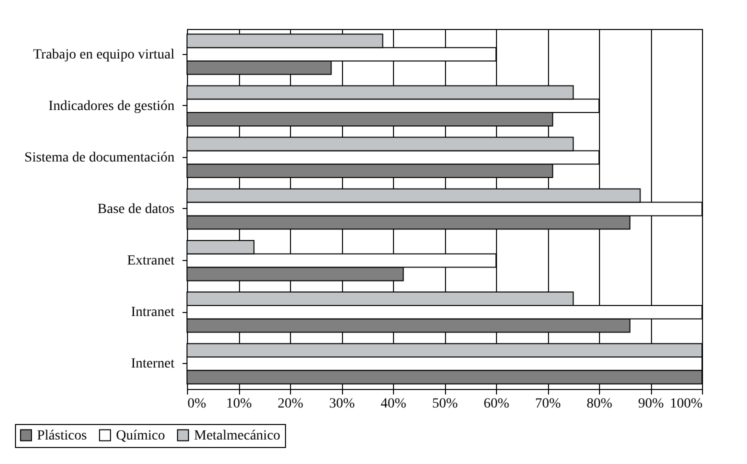  Describe the element at coordinates (239, 404) in the screenshot. I see `x-tick-label: 10%` at that location.